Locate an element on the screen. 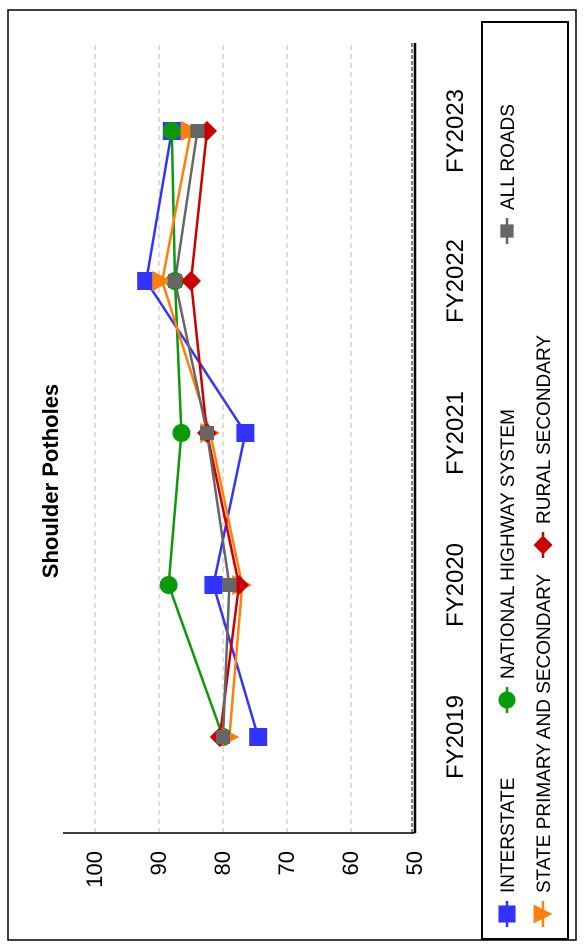 Image resolution: width=585 pixels, height=951 pixels. x-tick-label: FY2019 is located at coordinates (455, 737).